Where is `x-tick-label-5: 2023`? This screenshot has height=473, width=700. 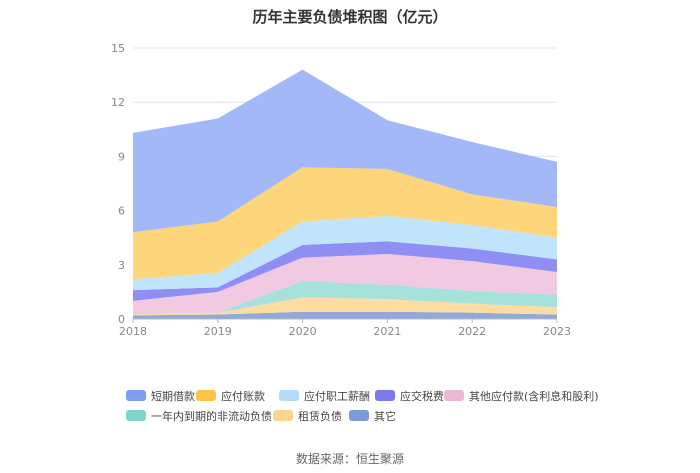 x-tick-label-5: 2023 is located at coordinates (557, 331).